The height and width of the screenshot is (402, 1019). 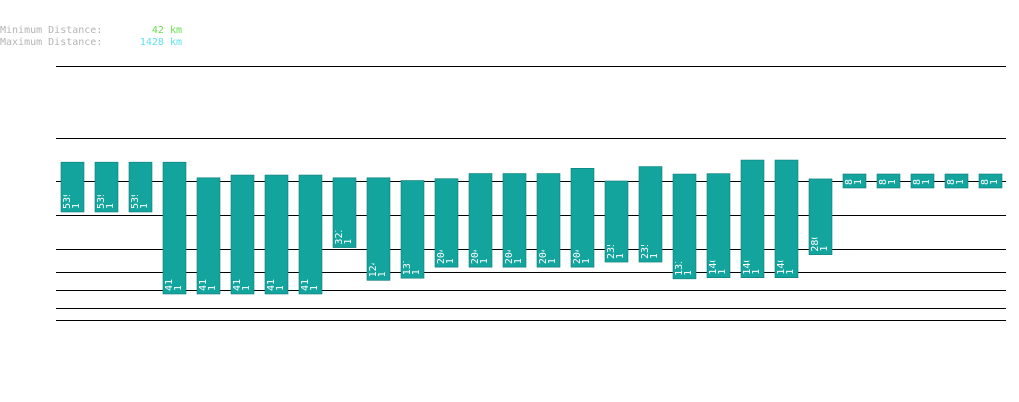 What do you see at coordinates (620, 238) in the screenshot?
I see `bar-max-label: 1023 km` at bounding box center [620, 238].